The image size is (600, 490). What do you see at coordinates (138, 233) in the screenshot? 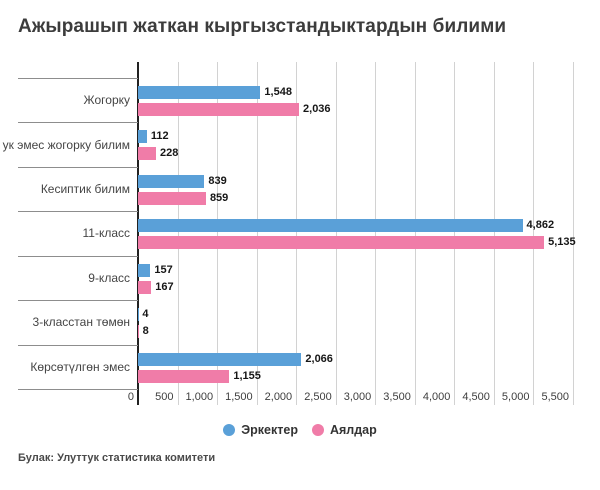
I see `y-axis-line` at bounding box center [138, 233].